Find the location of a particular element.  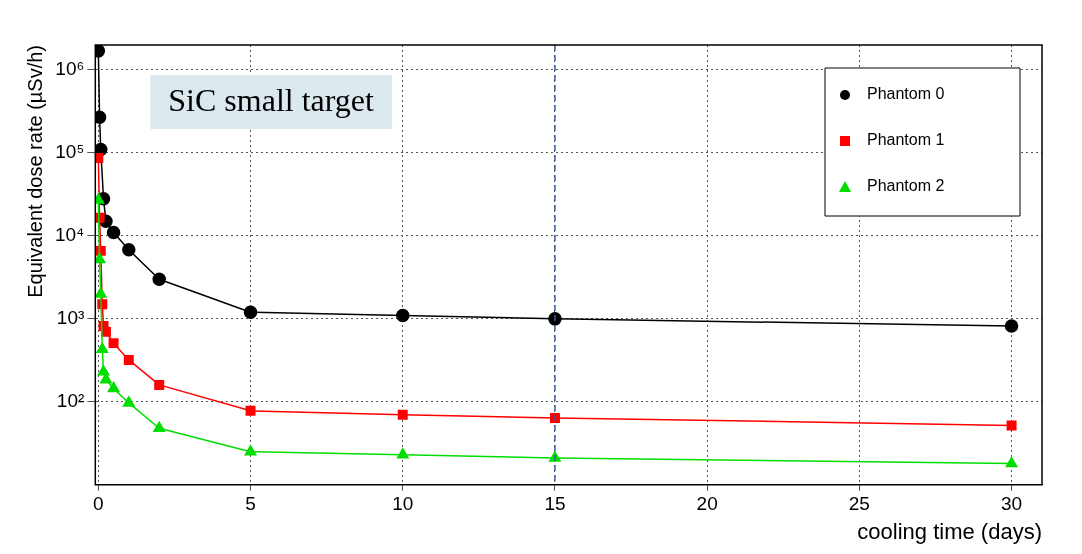

x-tick-label: 0 is located at coordinates (98, 504).